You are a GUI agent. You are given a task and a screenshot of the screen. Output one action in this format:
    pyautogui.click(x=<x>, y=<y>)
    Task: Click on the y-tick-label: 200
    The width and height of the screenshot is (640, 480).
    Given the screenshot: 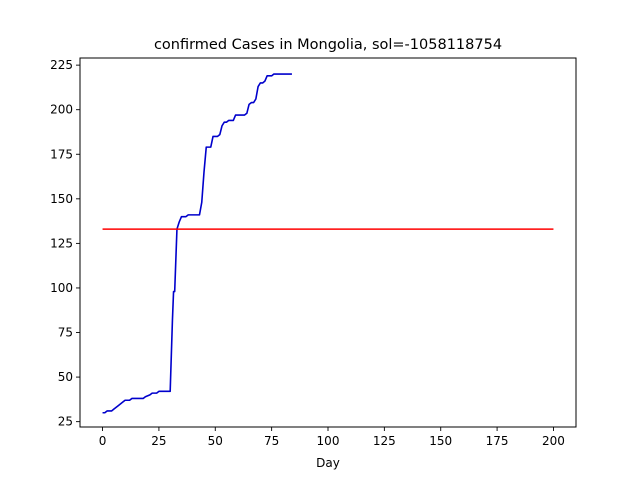 What is the action you would take?
    pyautogui.click(x=61, y=110)
    